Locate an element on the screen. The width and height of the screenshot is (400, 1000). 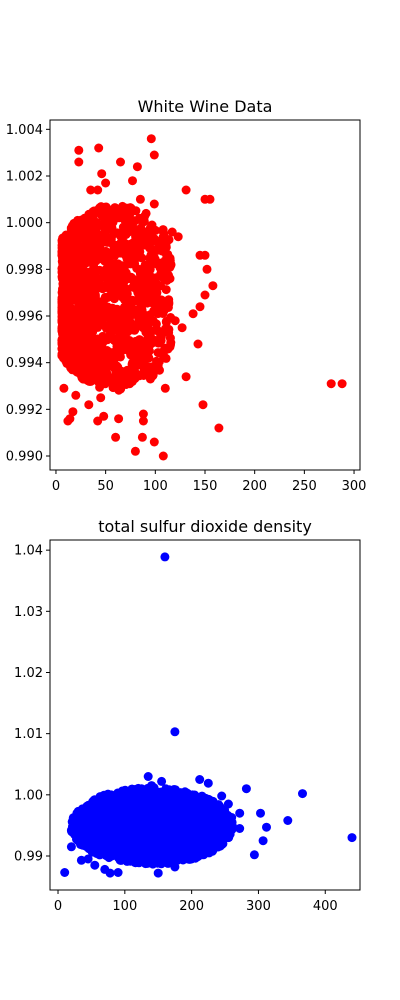
y-tick-label: 1.04 is located at coordinates (28, 551).